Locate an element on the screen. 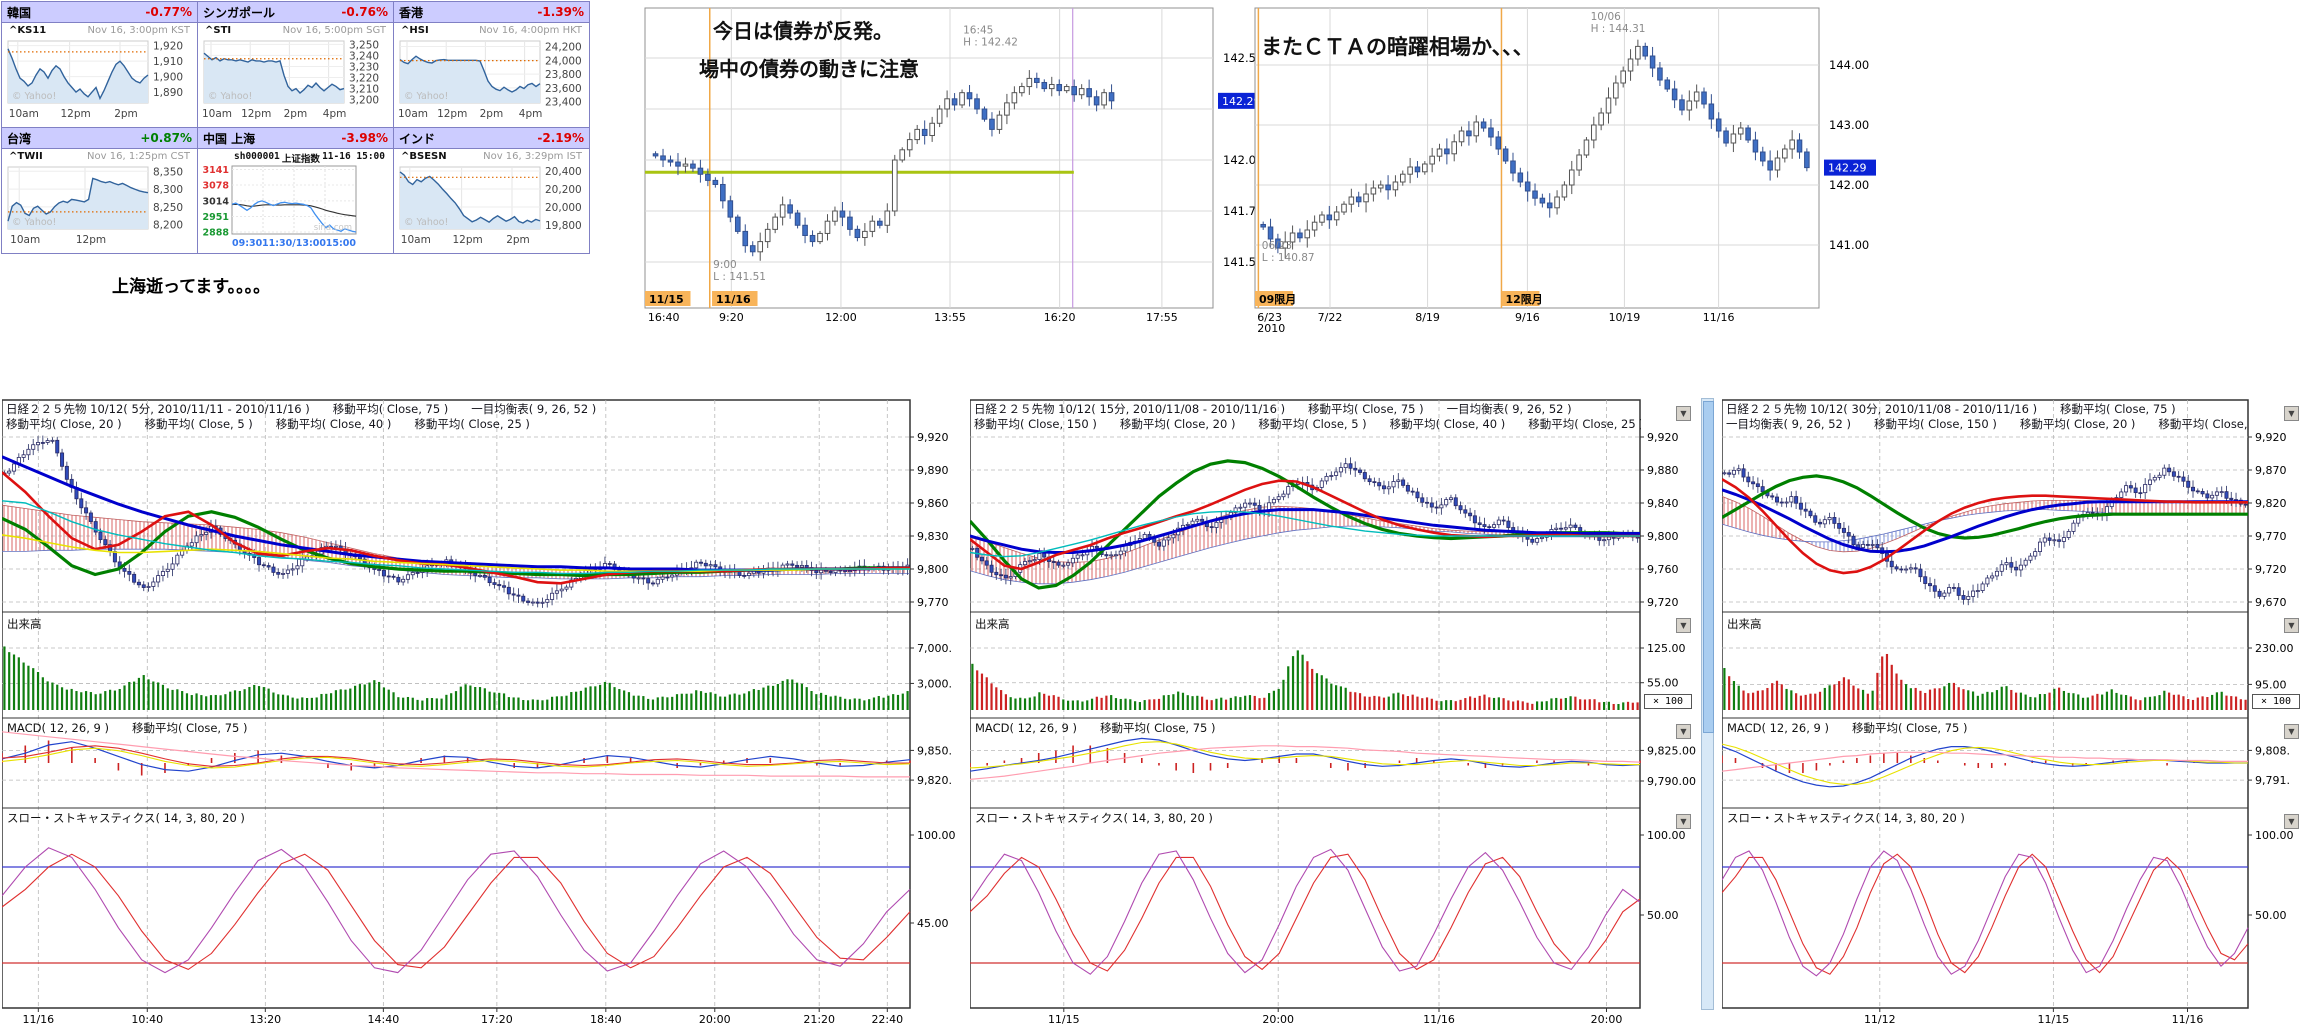  svg-text: 16:40 is located at coordinates (664, 317).